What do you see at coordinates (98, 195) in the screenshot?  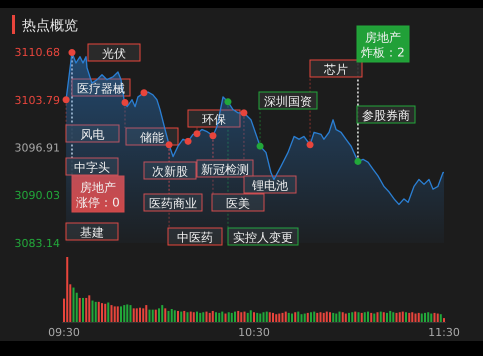 I see `annotation: 房地产涨停：0` at bounding box center [98, 195].